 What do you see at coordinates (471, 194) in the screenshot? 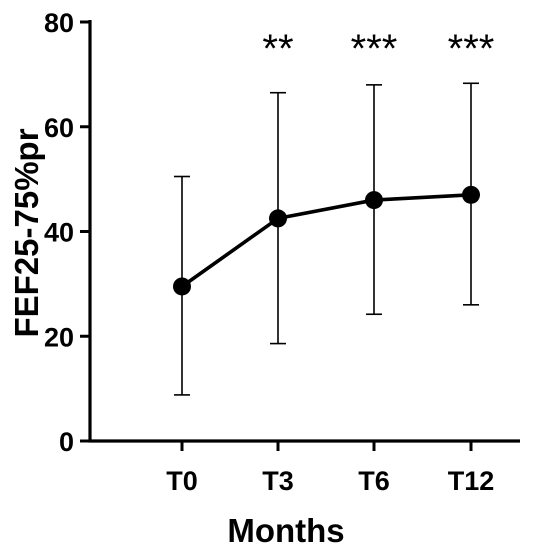
I see `data-point-T12` at bounding box center [471, 194].